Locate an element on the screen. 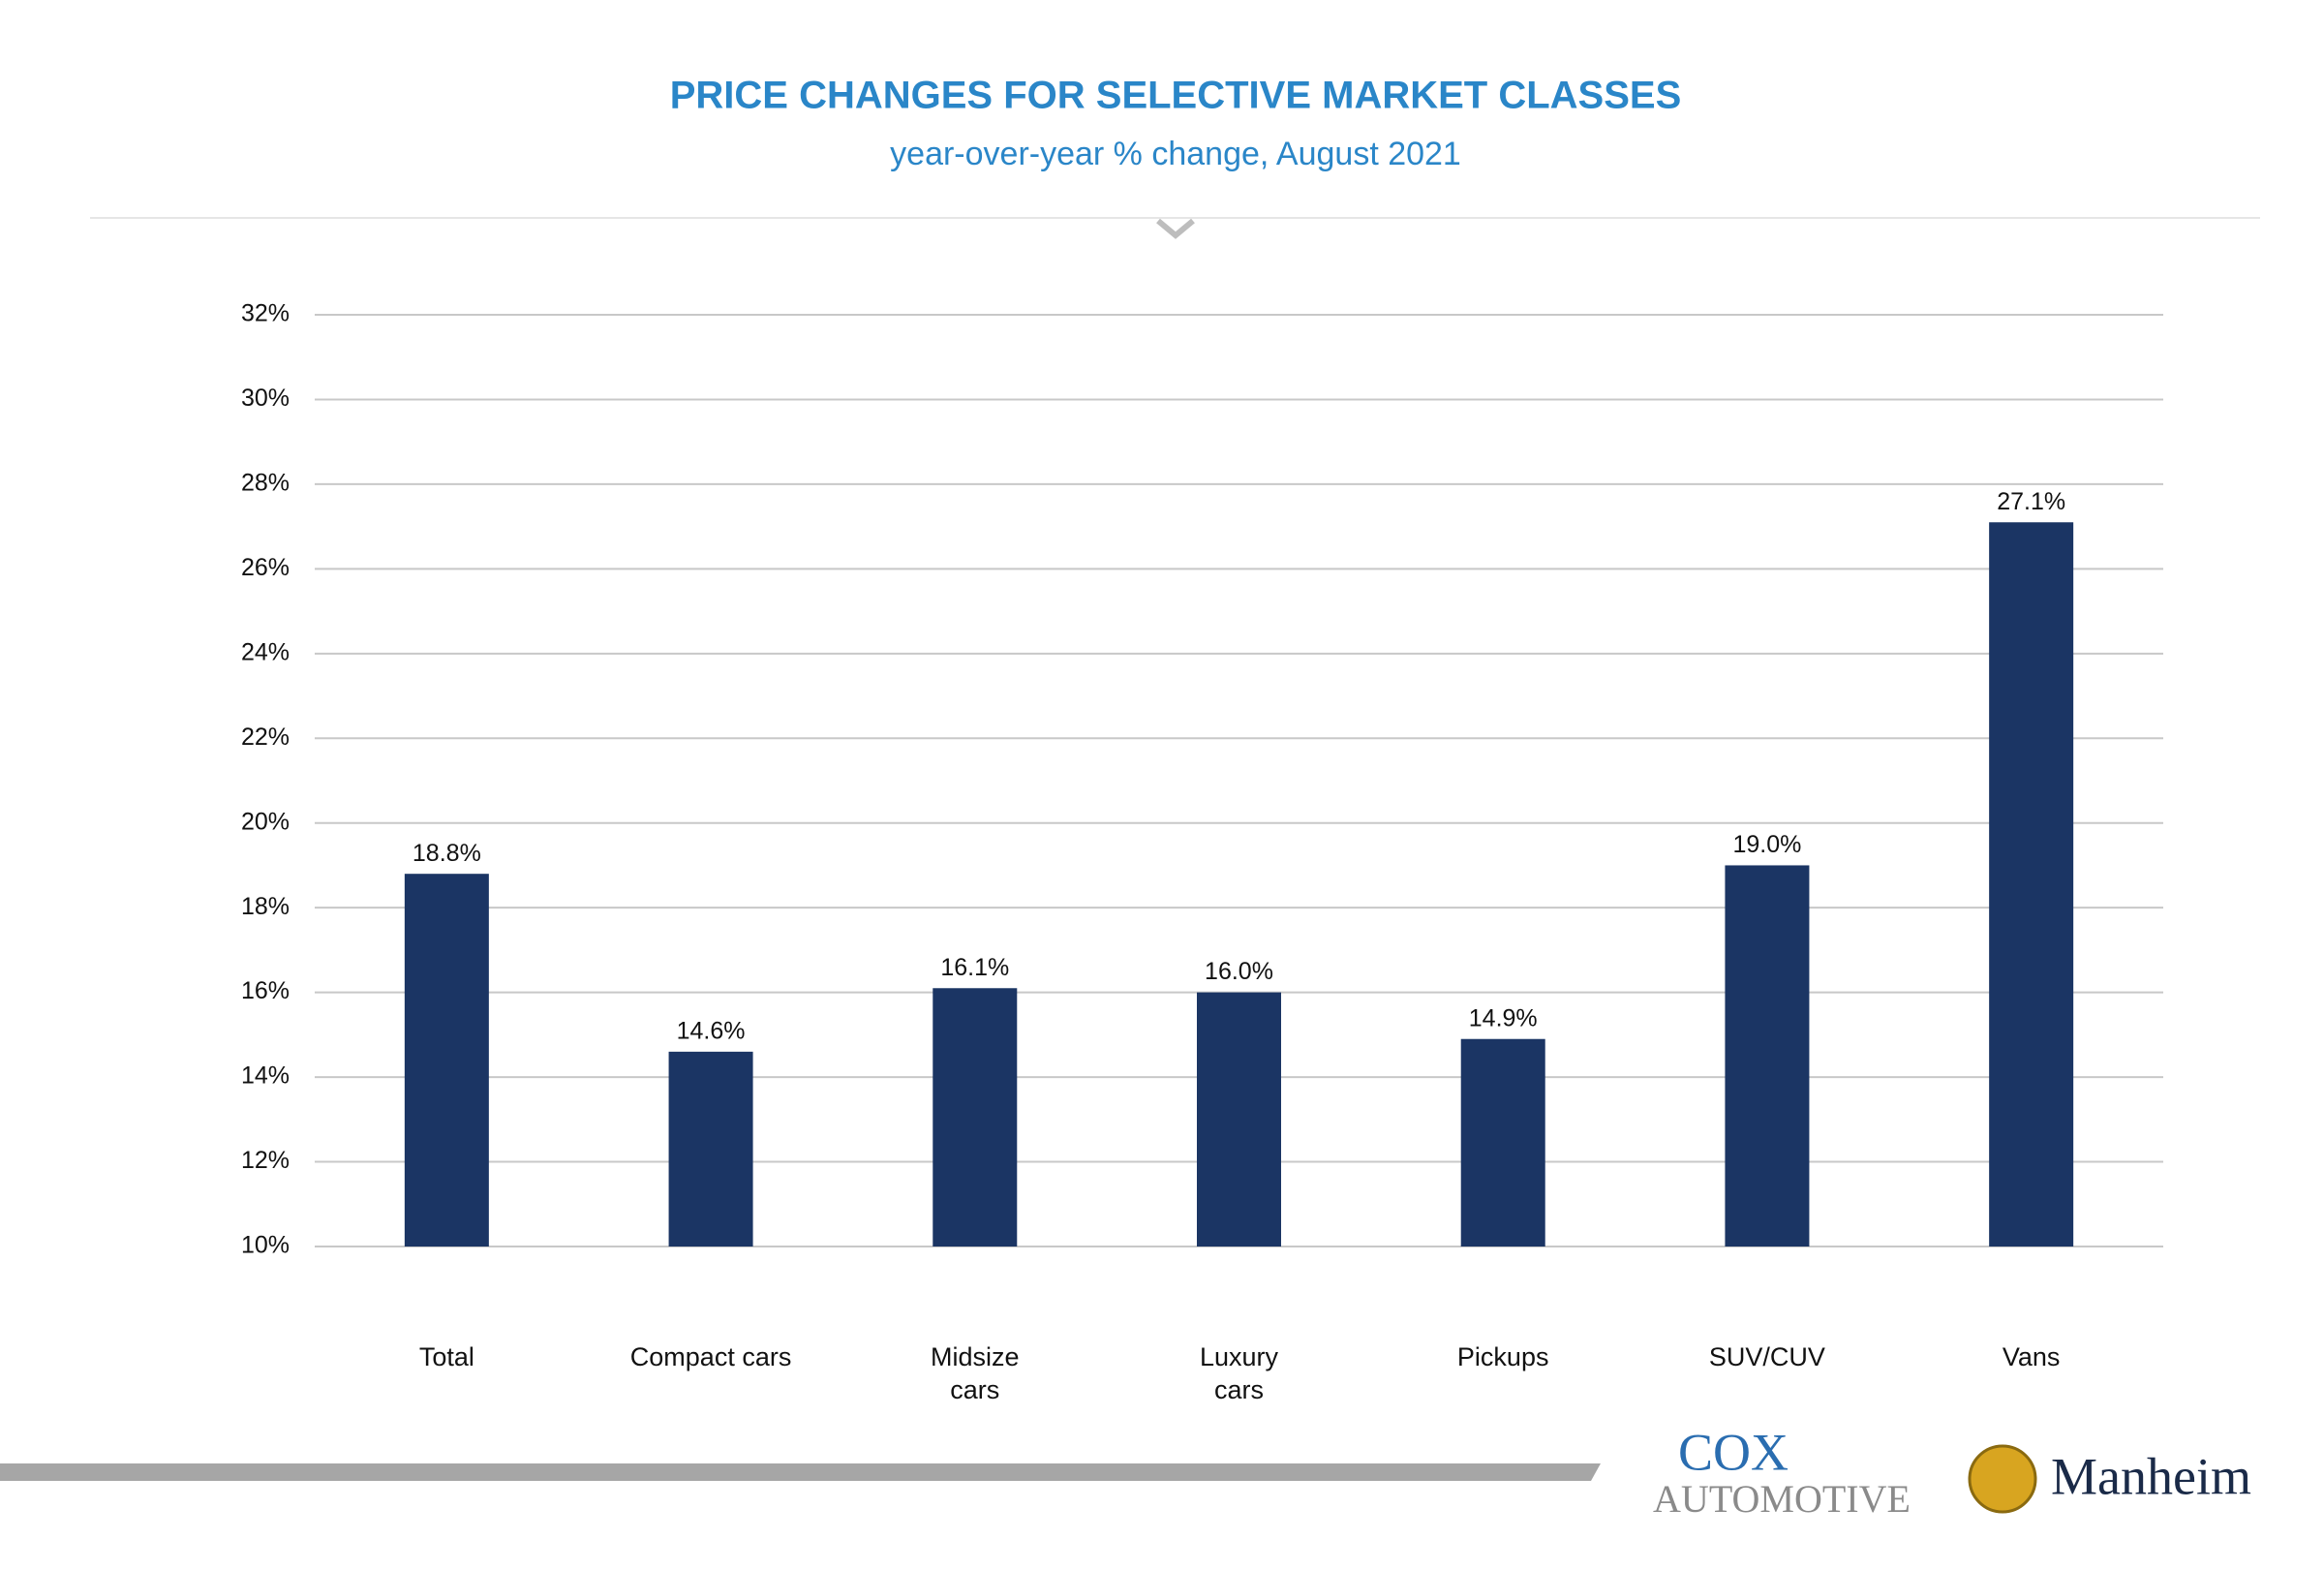  y-tick-label: 26% is located at coordinates (265, 568).